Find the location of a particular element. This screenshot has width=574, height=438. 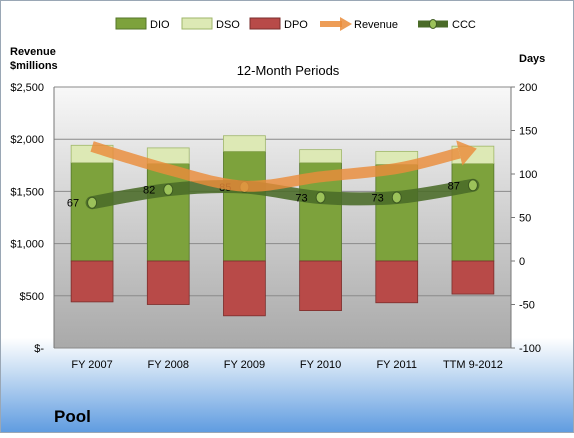

right-axis: 200 150 100 50 0 -50 -100 is located at coordinates (525, 218).